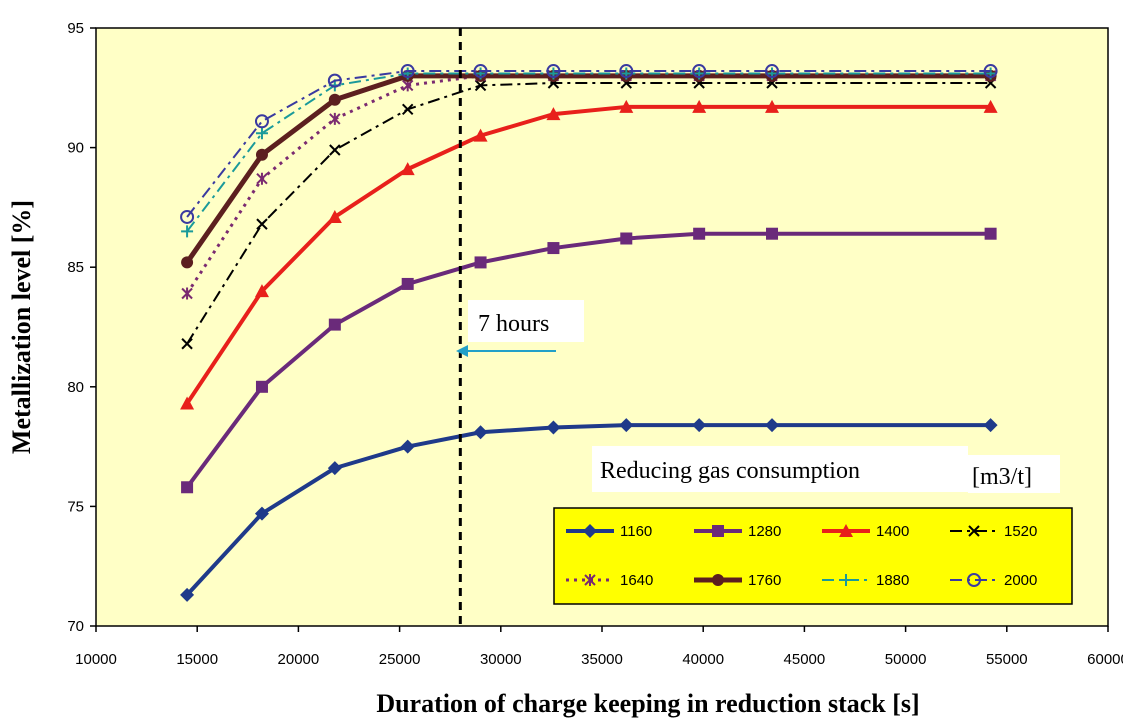 Image resolution: width=1123 pixels, height=726 pixels. I want to click on y-tick-label: 95, so click(75, 28).